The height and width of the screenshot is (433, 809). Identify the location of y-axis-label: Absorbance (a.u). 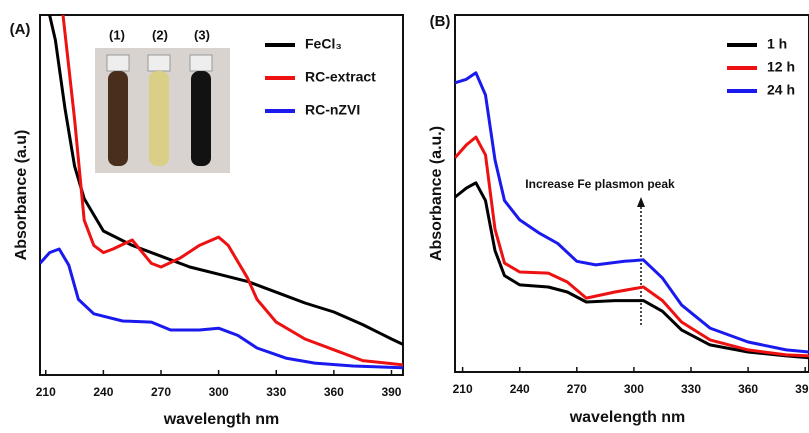
(21, 195).